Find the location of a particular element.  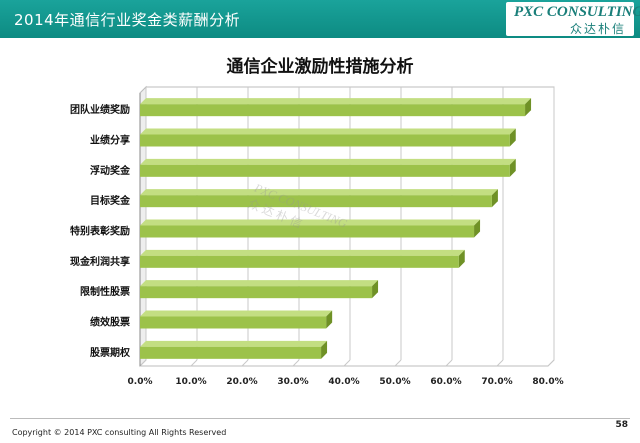

page-title: 2014年通信行业奖金类薪酬分析 is located at coordinates (127, 20).